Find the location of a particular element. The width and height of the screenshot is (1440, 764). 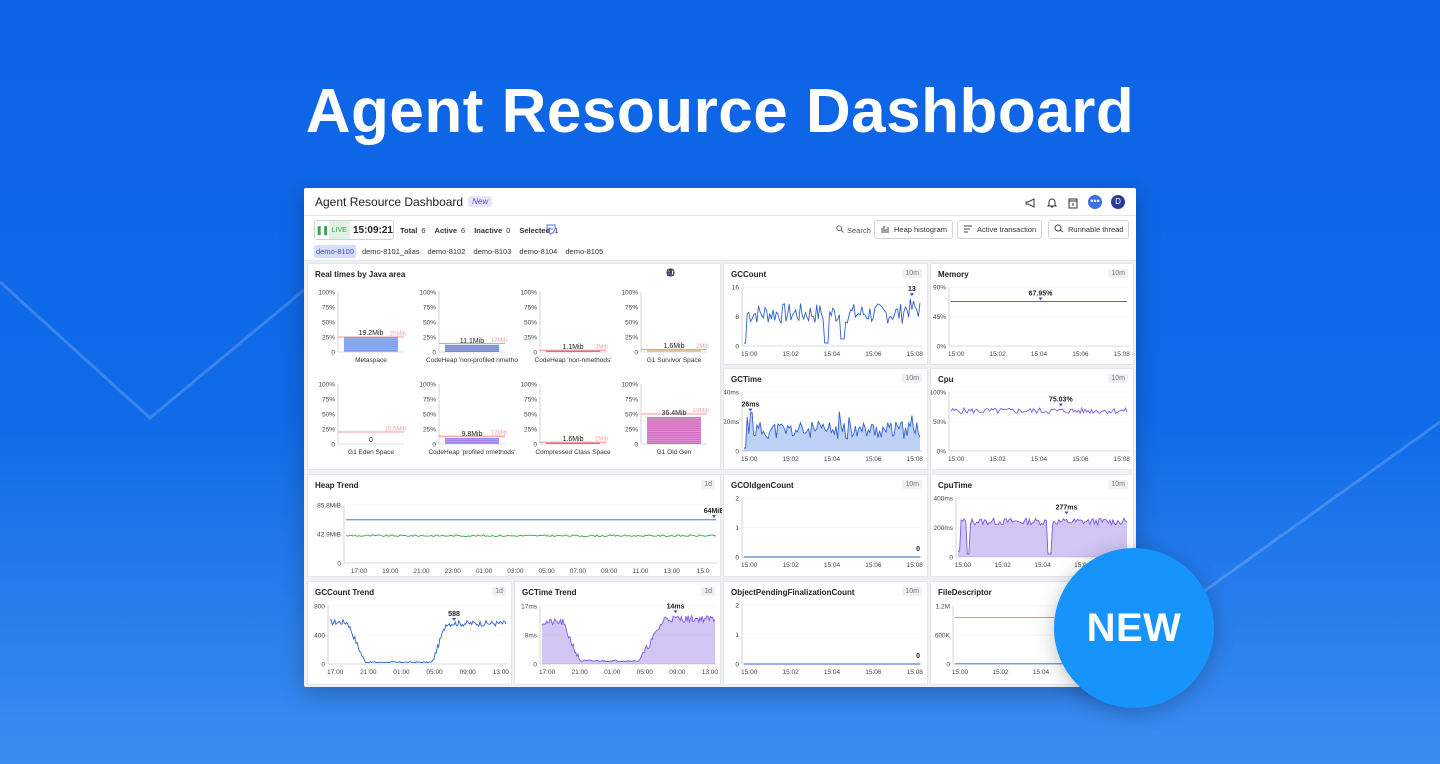

x-tick-label: 01:00 is located at coordinates (484, 571).